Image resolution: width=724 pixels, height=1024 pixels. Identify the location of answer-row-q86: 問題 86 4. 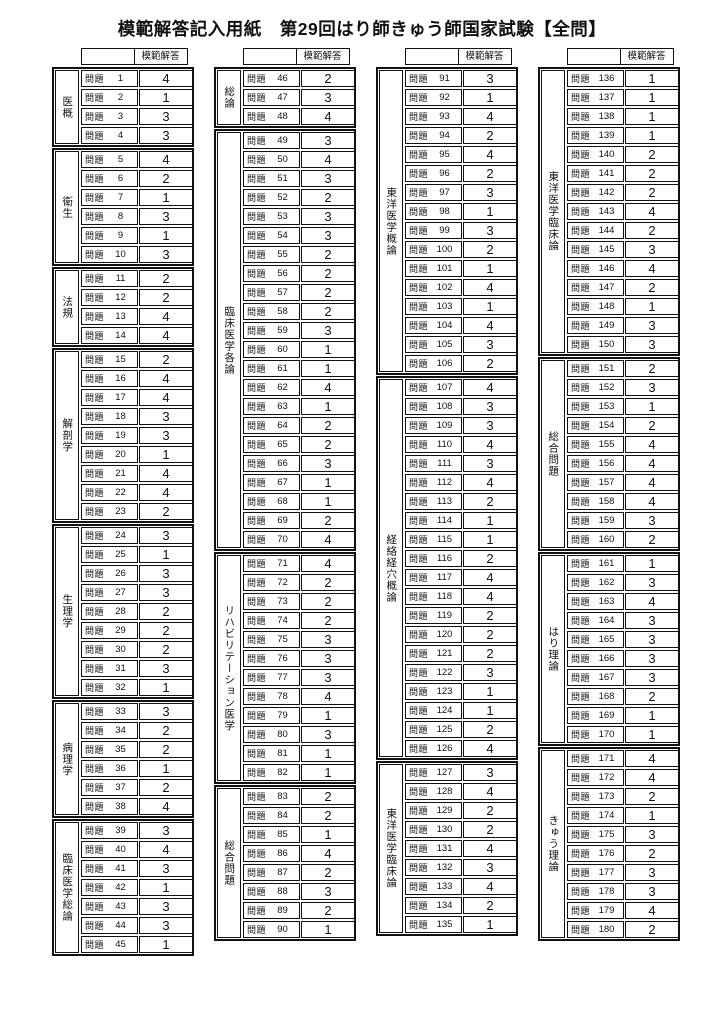
(299, 853).